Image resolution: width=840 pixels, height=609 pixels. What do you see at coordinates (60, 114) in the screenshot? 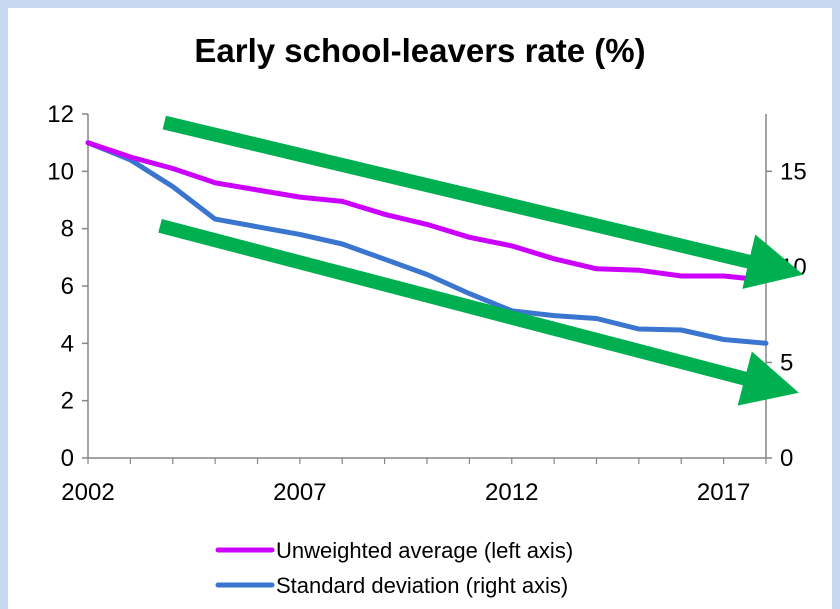
I see `left-axis-tick-label: 12` at bounding box center [60, 114].